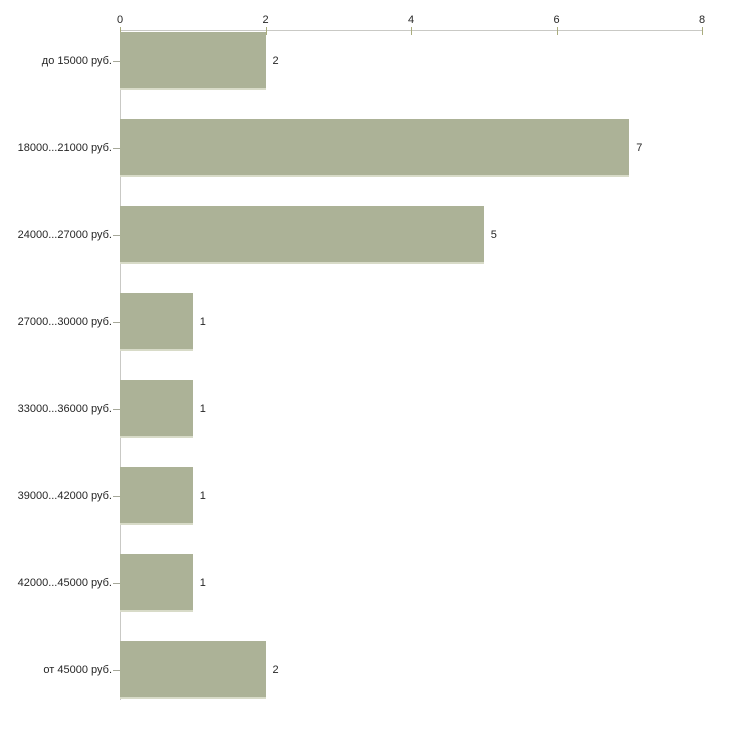 The height and width of the screenshot is (730, 730). Describe the element at coordinates (64, 148) in the screenshot. I see `category-label: 18000...21000 руб.` at that location.